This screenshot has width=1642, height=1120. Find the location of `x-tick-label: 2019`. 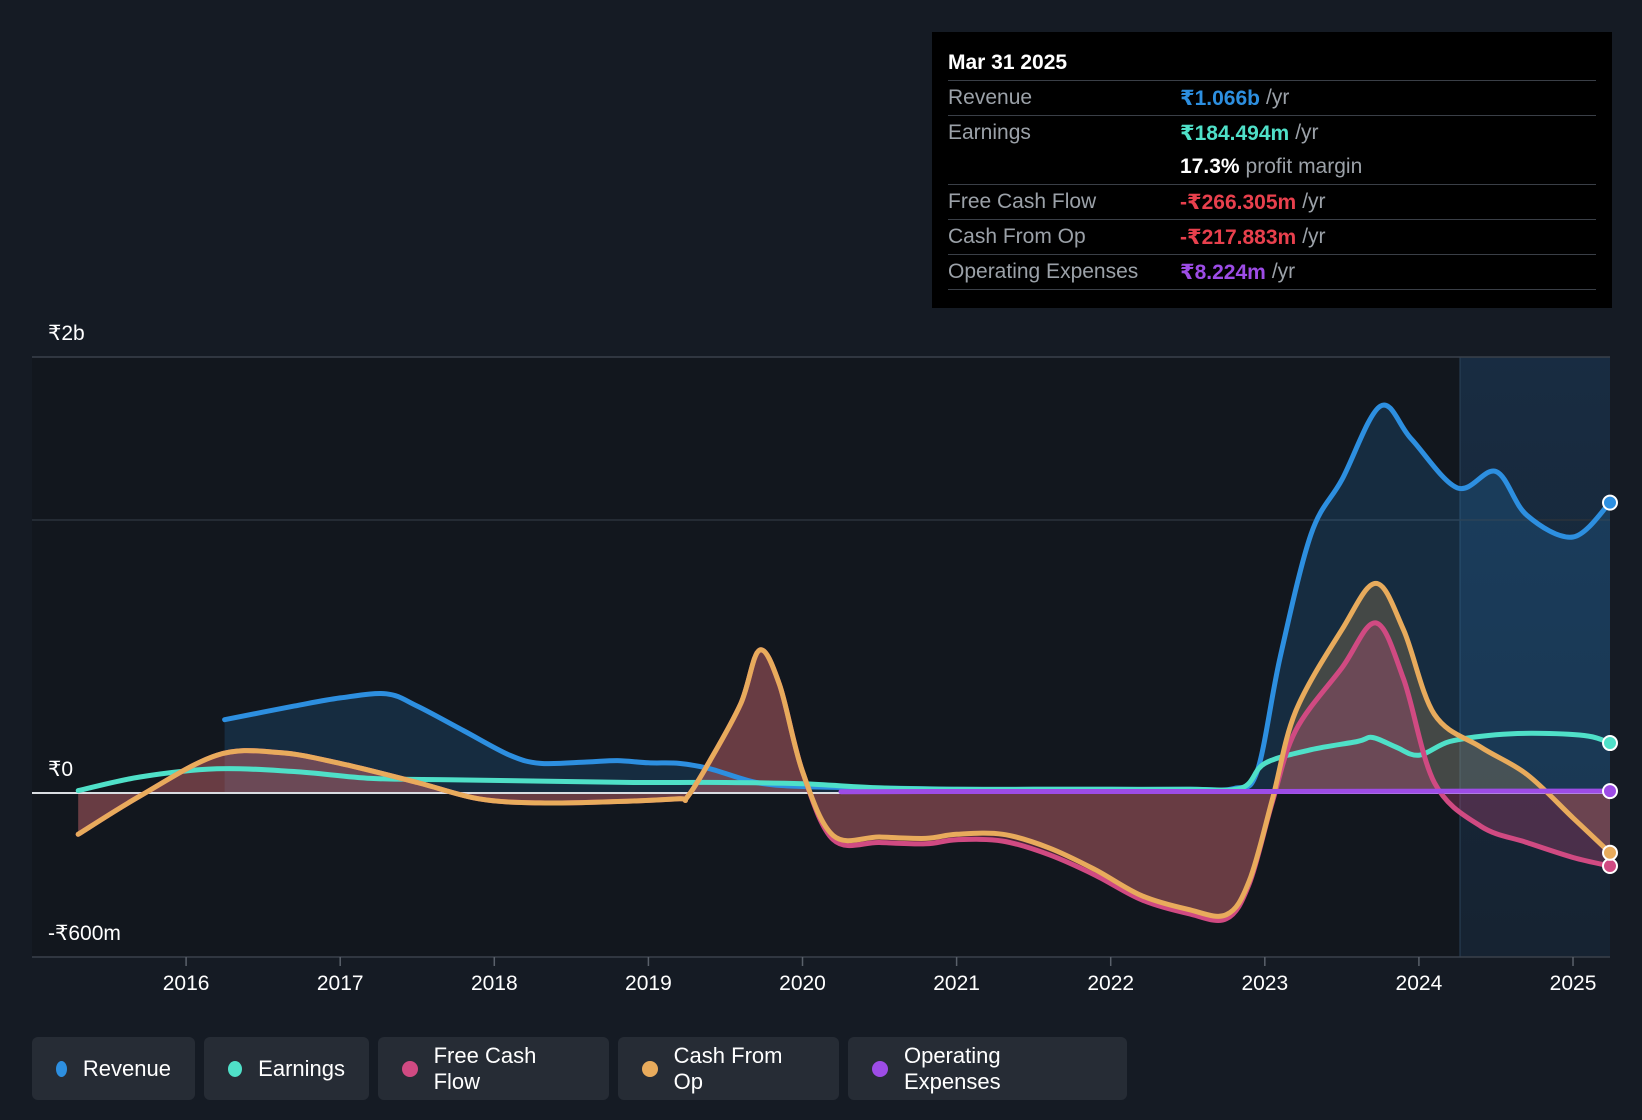

x-tick-label: 2019 is located at coordinates (648, 983).